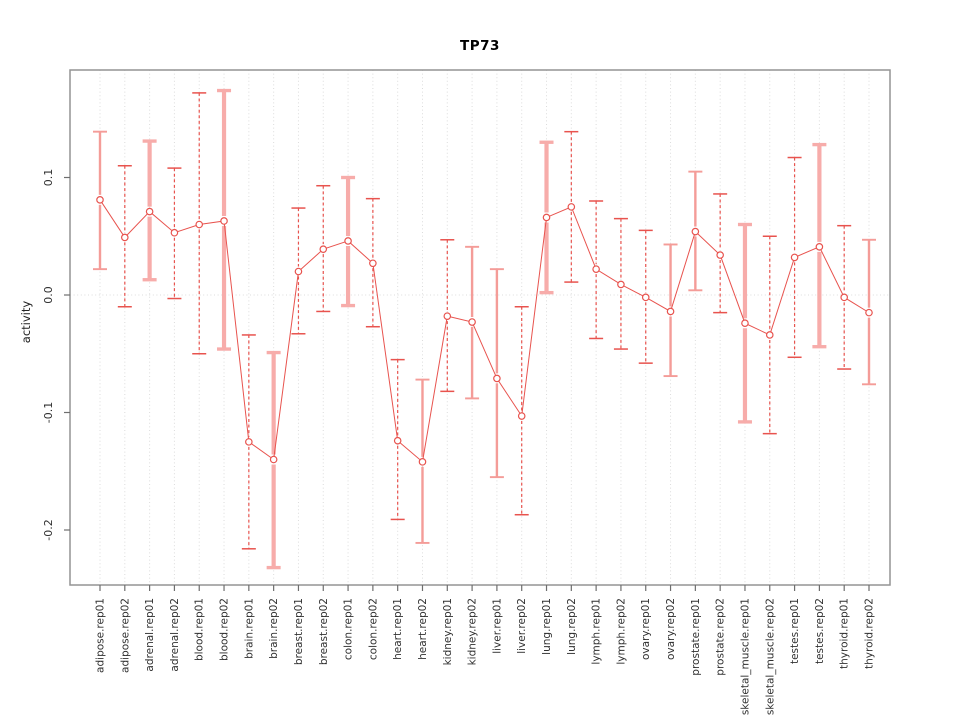  Describe the element at coordinates (522, 626) in the screenshot. I see `x-tick-label: liver.rep02` at that location.